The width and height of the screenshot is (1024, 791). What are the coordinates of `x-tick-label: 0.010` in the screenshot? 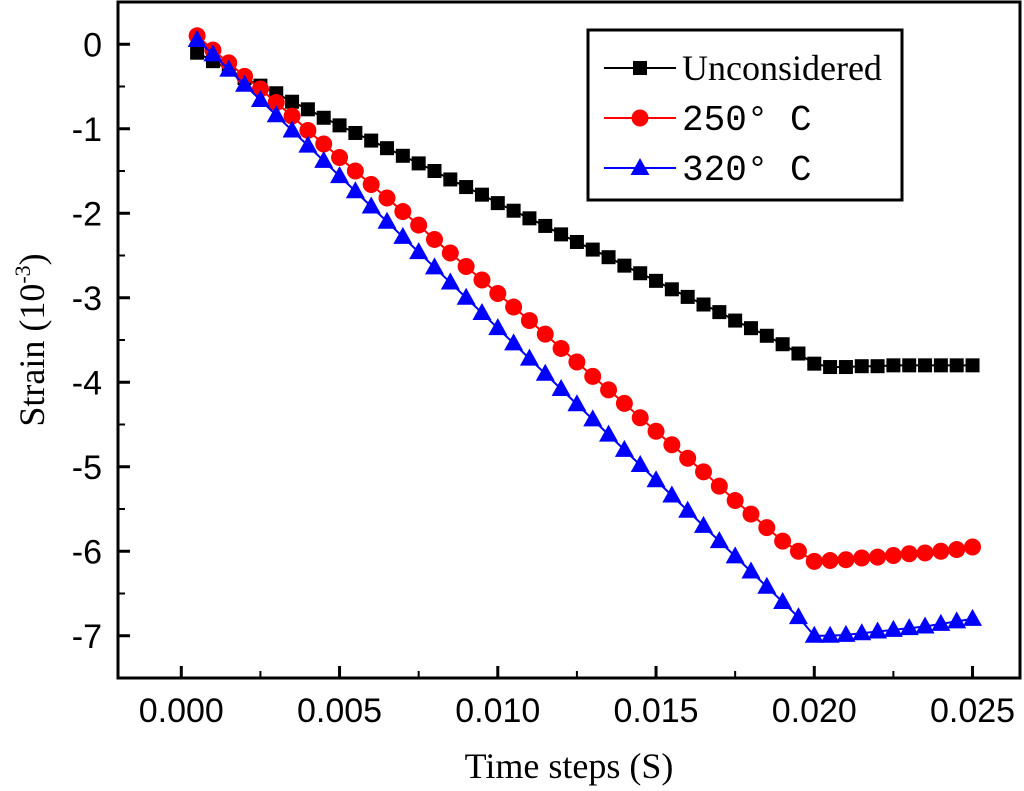 It's located at (497, 711).